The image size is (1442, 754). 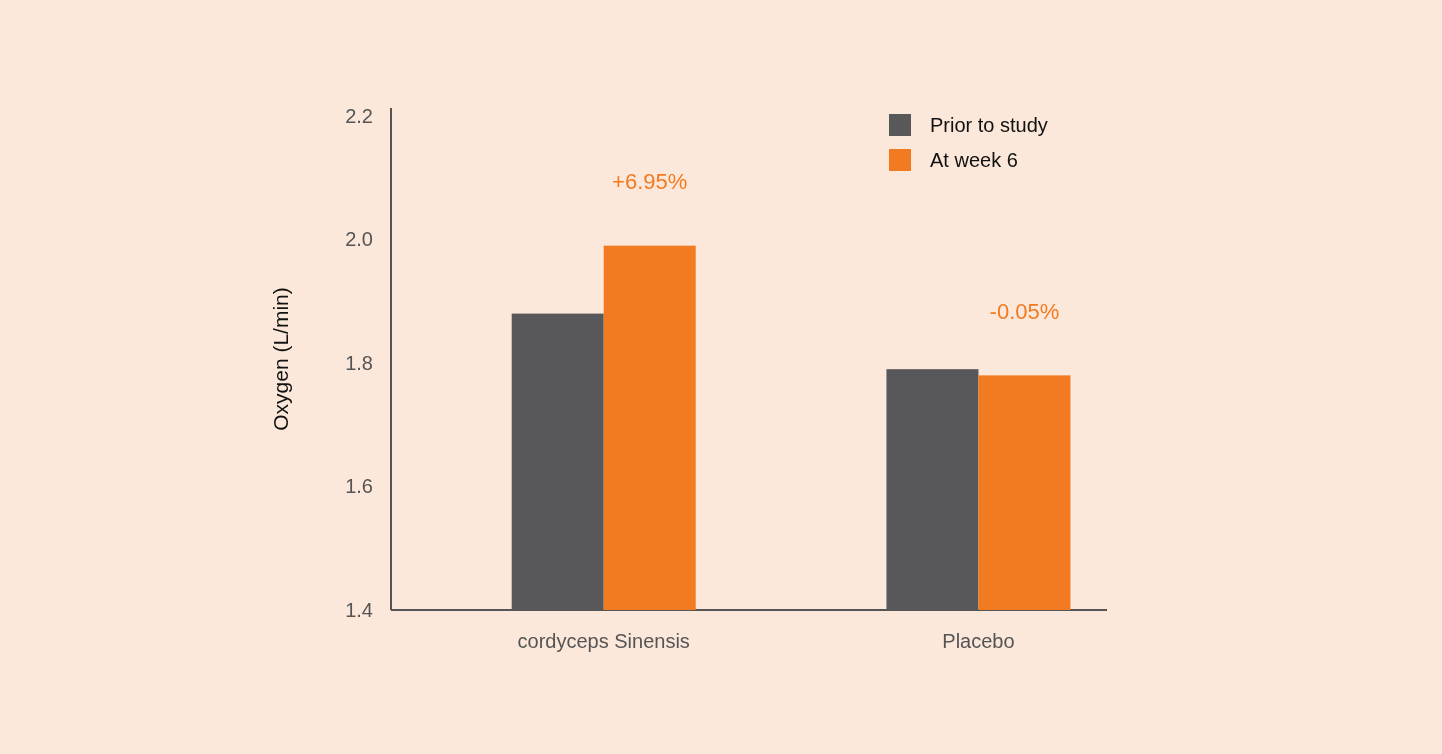 I want to click on y-axis-title: Oxygen (L/min), so click(x=280, y=359).